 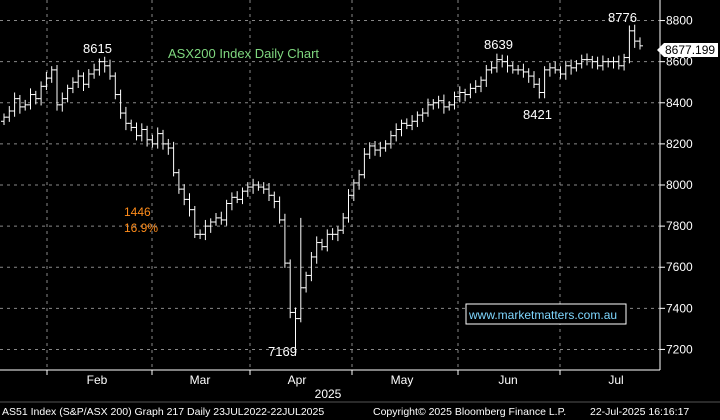 What do you see at coordinates (282, 351) in the screenshot?
I see `annotation-apr-low: 7169` at bounding box center [282, 351].